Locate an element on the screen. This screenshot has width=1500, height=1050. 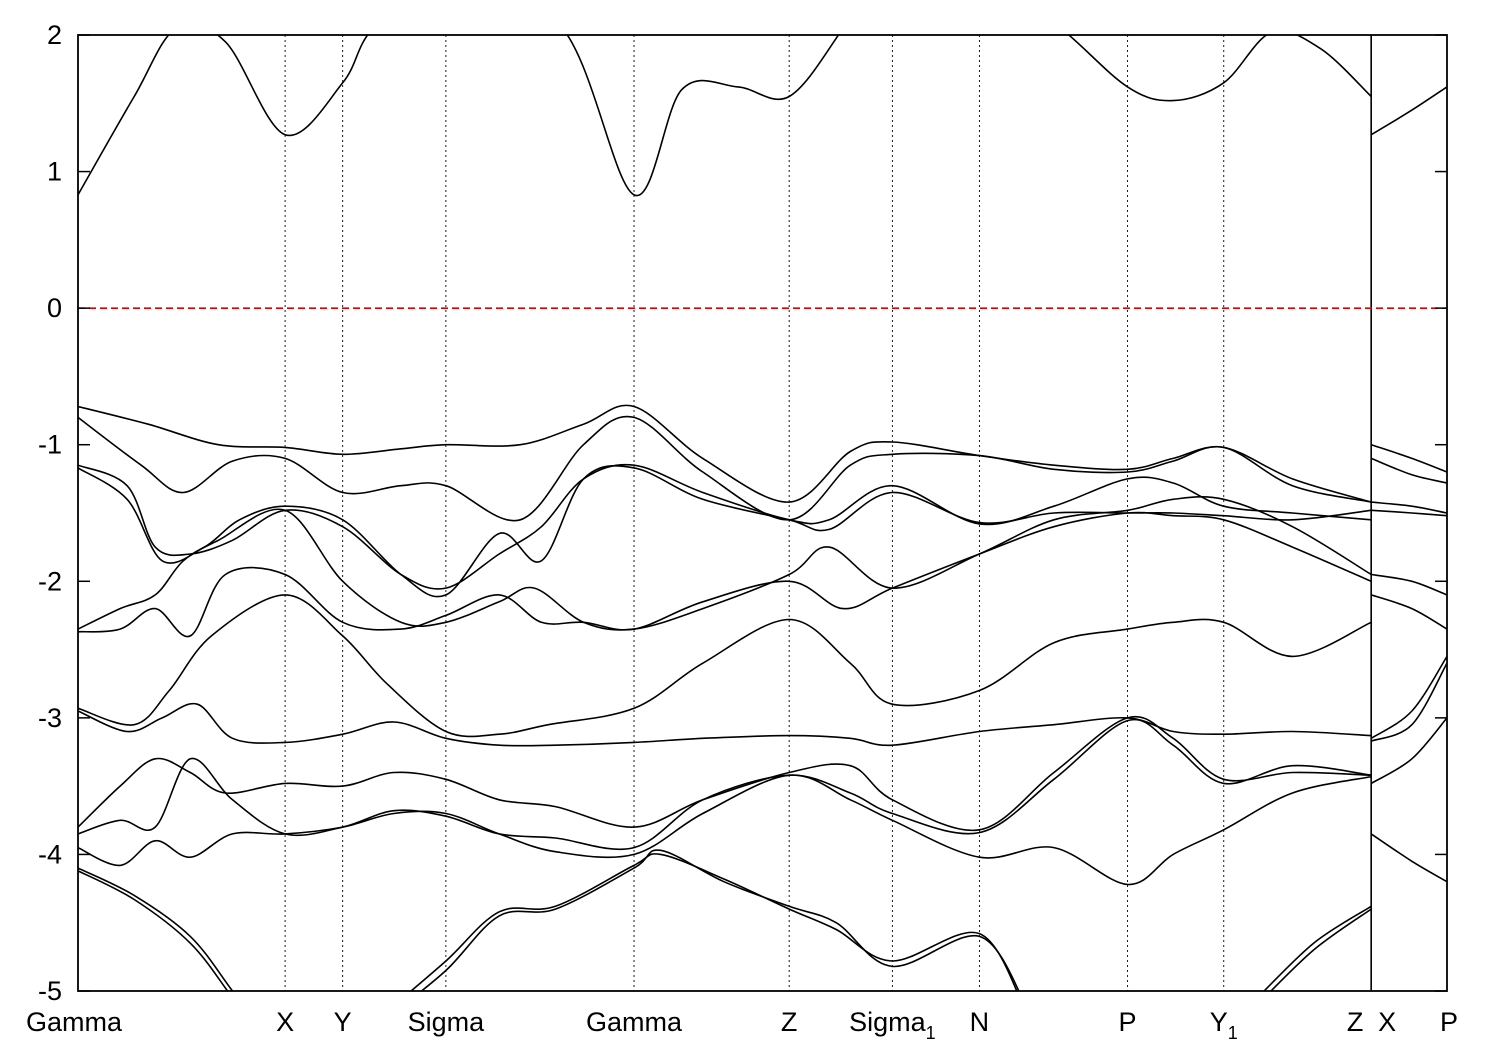
y-tick-label: -3 is located at coordinates (50, 718).